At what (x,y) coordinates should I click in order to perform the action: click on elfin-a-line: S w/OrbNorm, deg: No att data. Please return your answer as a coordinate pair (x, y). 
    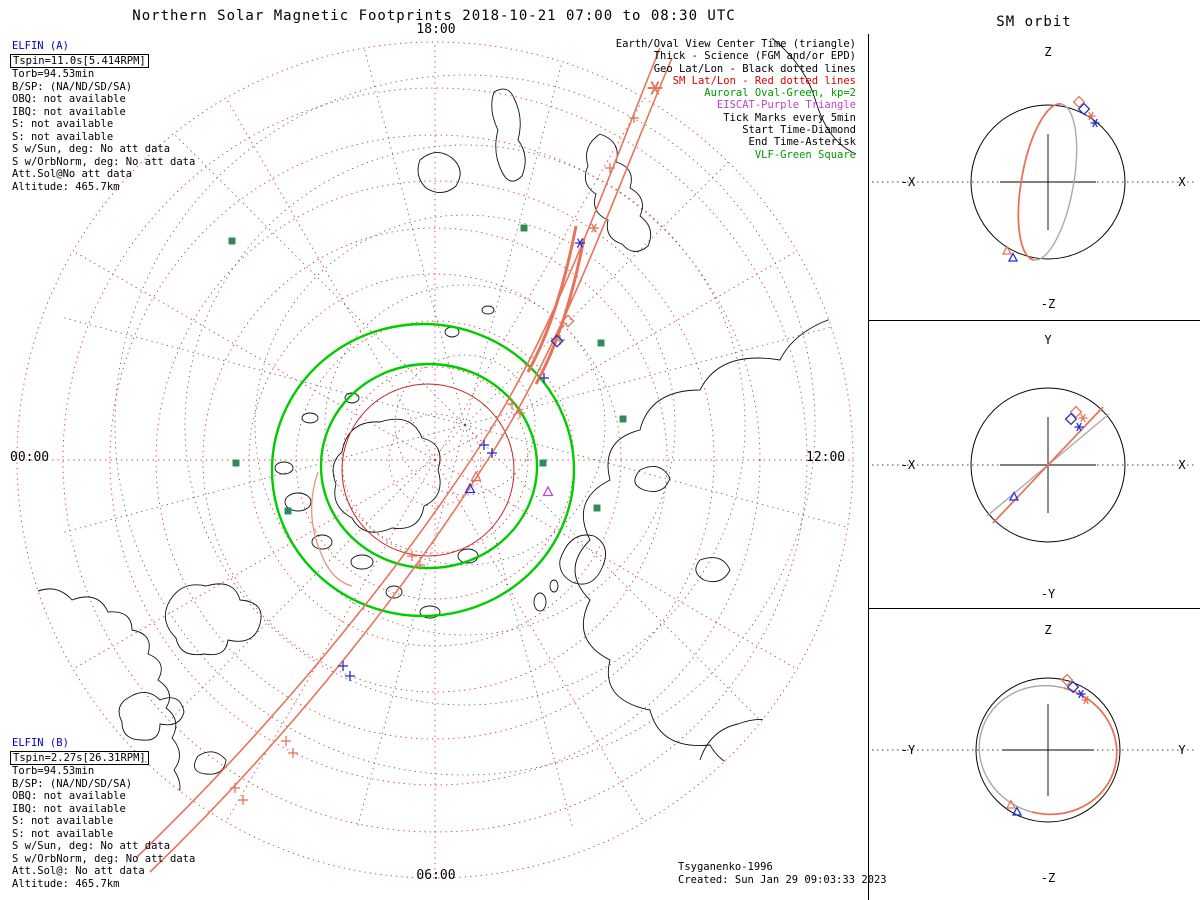
    Looking at the image, I should click on (104, 161).